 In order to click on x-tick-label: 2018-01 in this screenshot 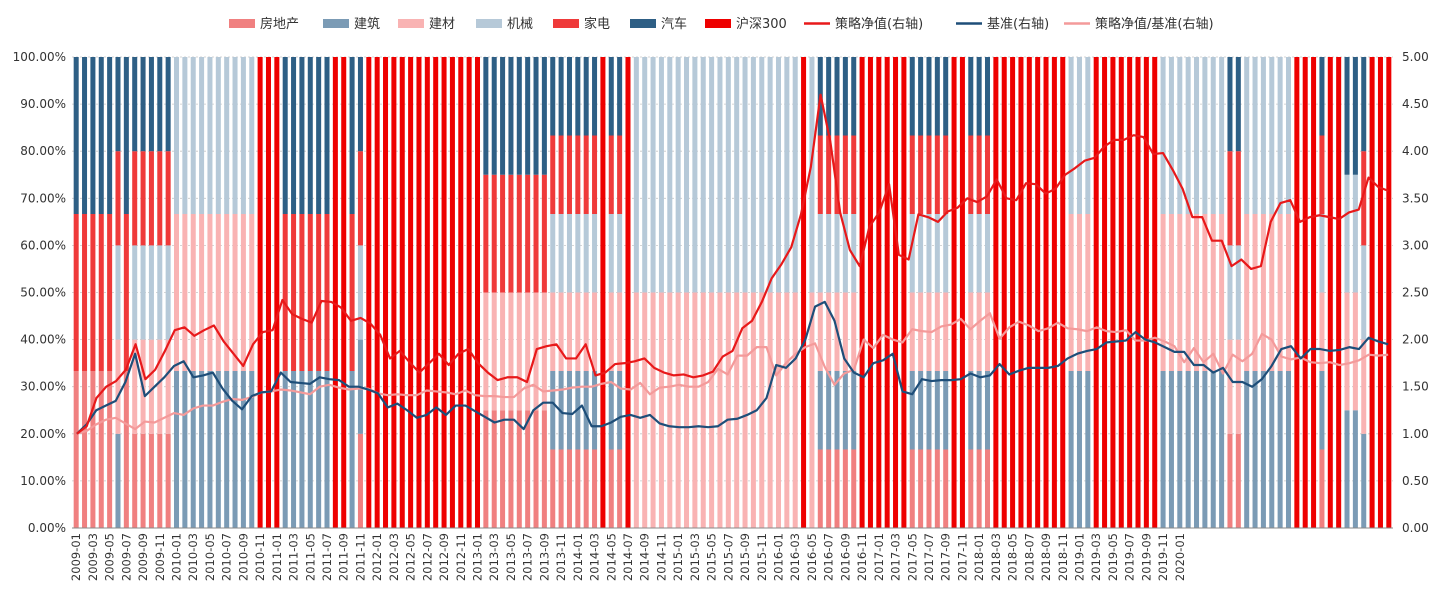, I will do `click(979, 557)`.